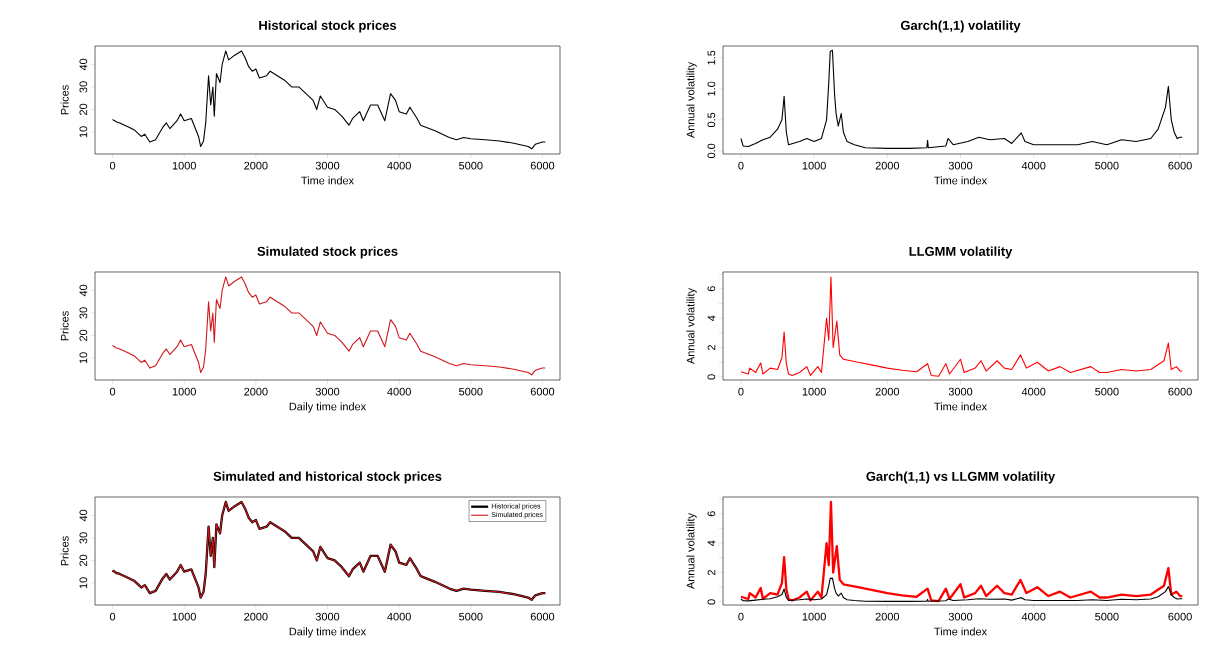 This screenshot has width=1207, height=656. I want to click on chart-title: Garch(1,1) volatility, so click(960, 26).